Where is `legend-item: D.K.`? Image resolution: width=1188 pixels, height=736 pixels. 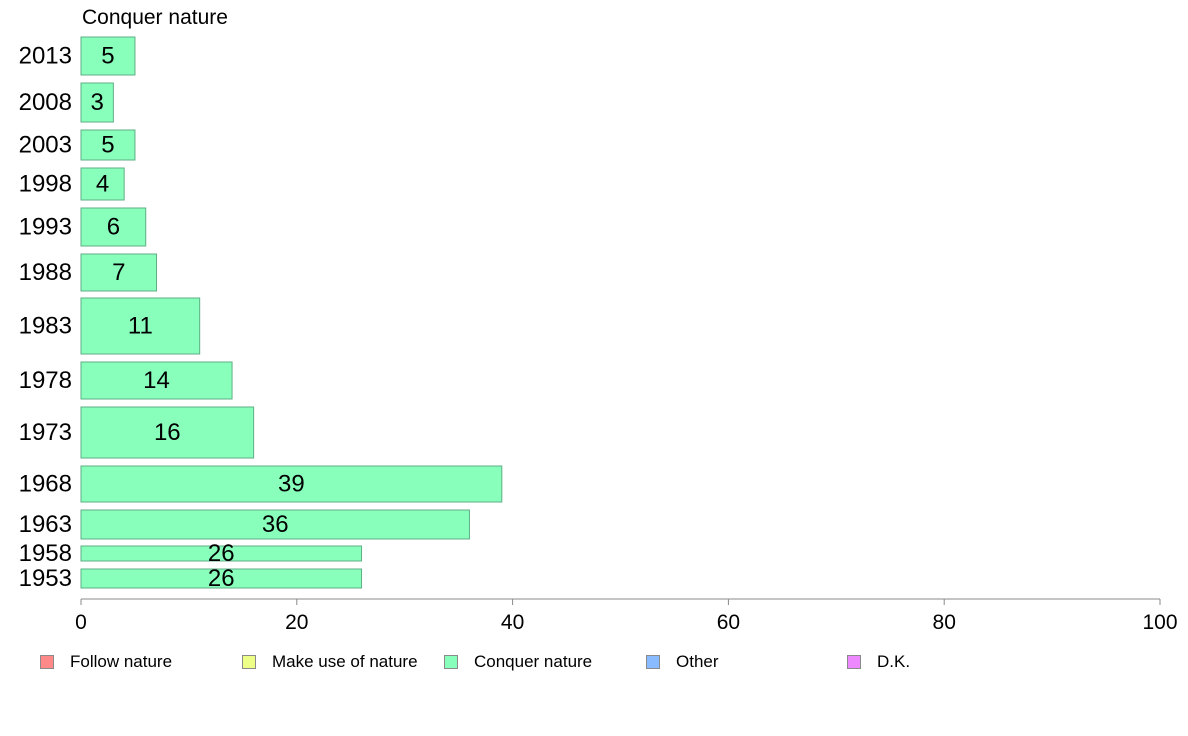
legend-item: D.K. is located at coordinates (878, 662).